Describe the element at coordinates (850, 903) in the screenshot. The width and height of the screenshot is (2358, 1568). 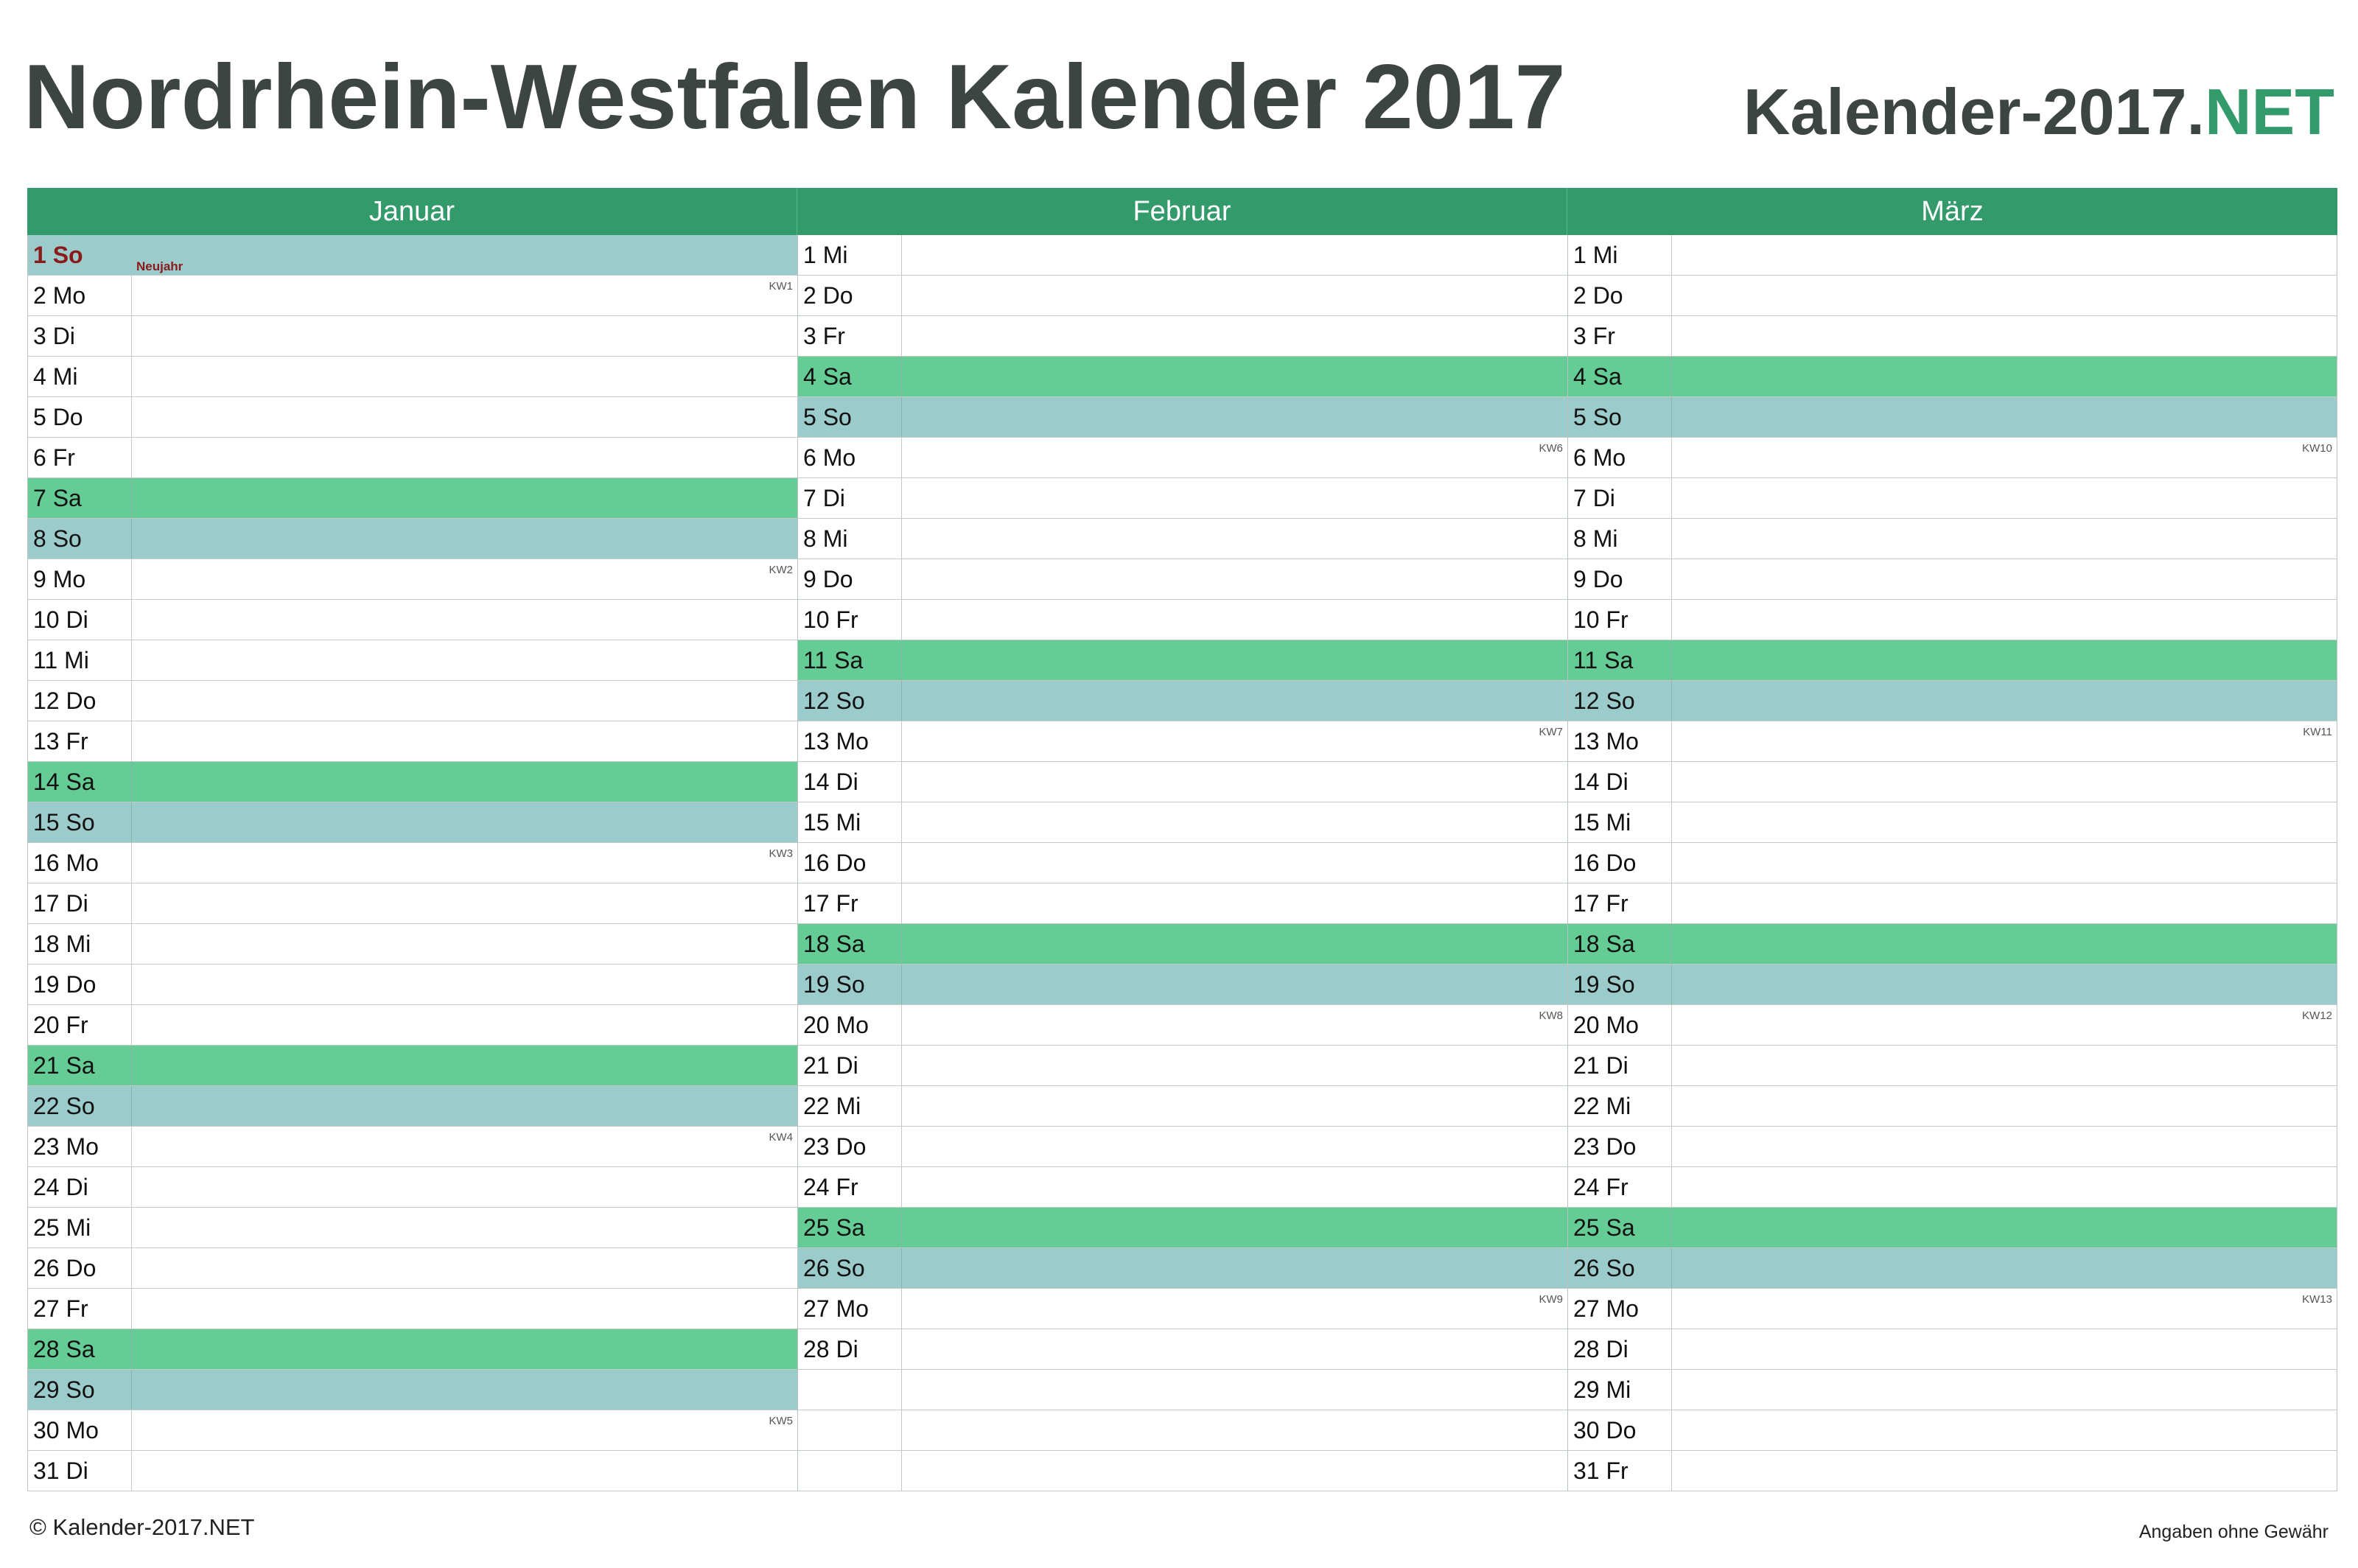
I see `day-label: 17 Fr` at that location.